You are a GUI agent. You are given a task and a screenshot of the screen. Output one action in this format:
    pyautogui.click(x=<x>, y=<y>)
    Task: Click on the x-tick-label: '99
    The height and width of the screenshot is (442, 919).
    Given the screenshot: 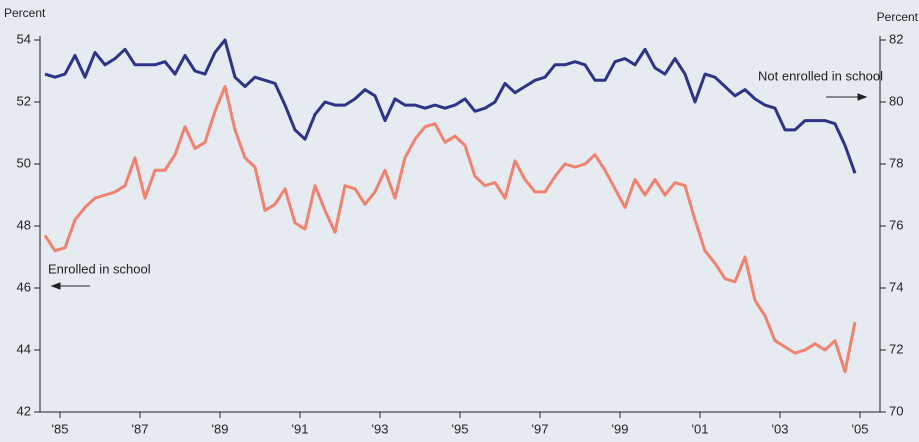 What is the action you would take?
    pyautogui.click(x=620, y=428)
    